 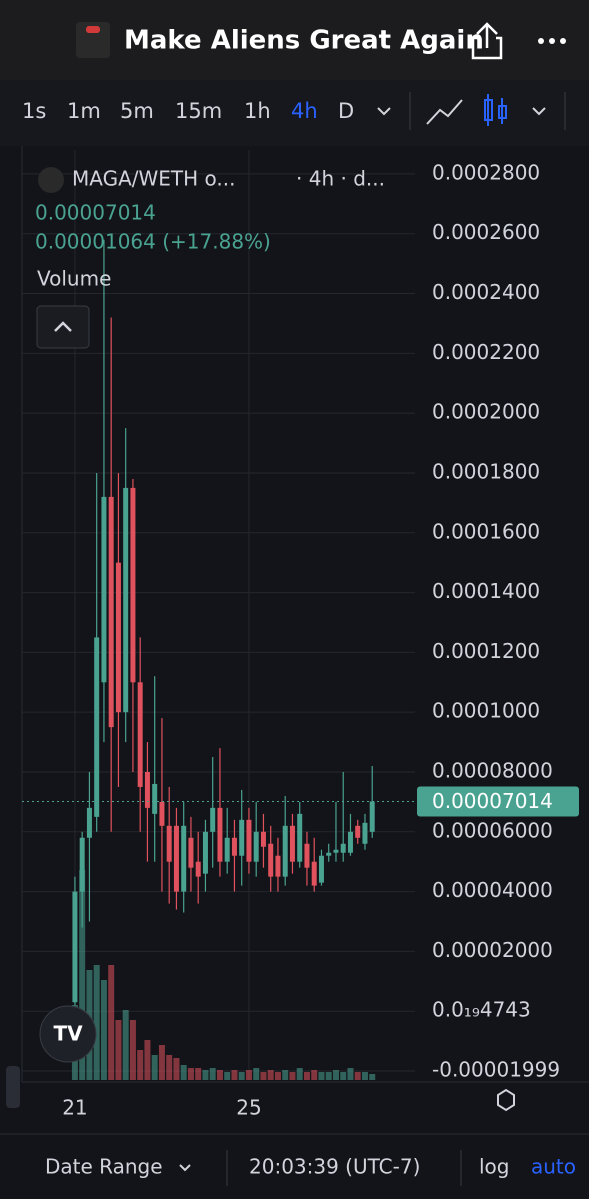 What do you see at coordinates (63, 327) in the screenshot?
I see `collapse-button` at bounding box center [63, 327].